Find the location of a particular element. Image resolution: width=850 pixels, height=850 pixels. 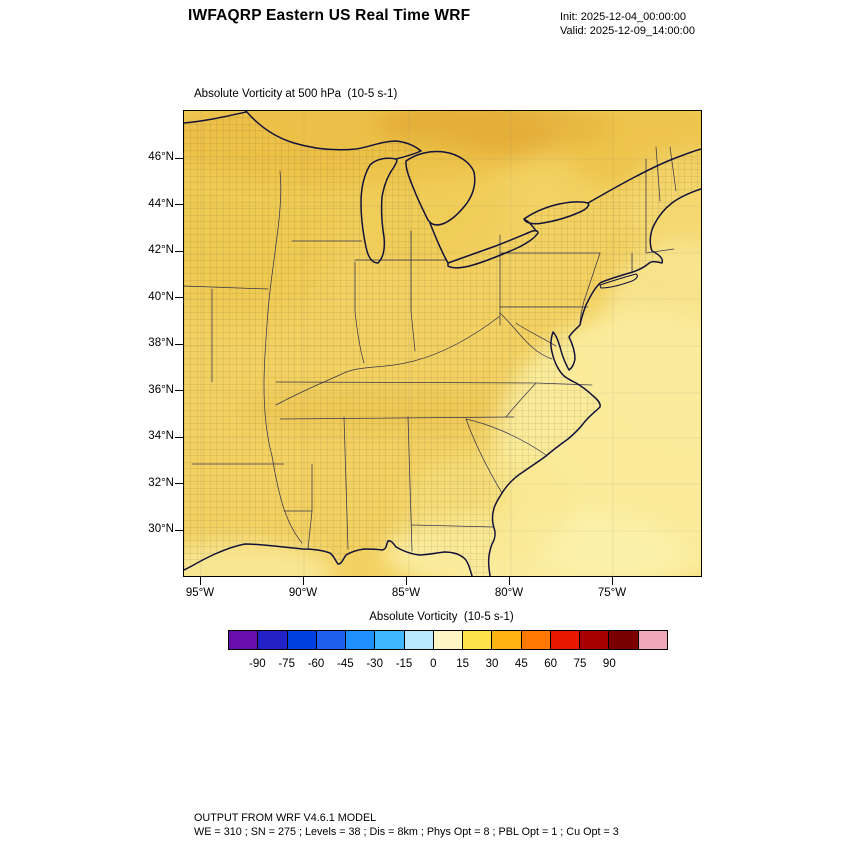

lake-huron-outline is located at coordinates (440, 188).